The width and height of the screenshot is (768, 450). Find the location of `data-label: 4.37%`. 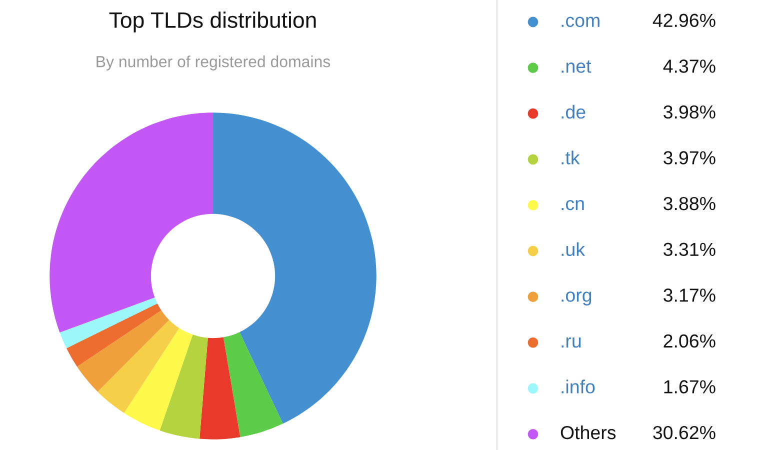

data-label: 4.37% is located at coordinates (689, 66).